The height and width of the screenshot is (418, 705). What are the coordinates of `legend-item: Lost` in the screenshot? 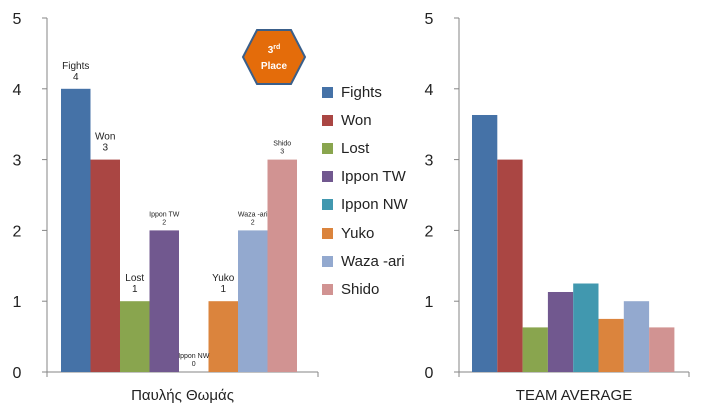 It's located at (365, 148).